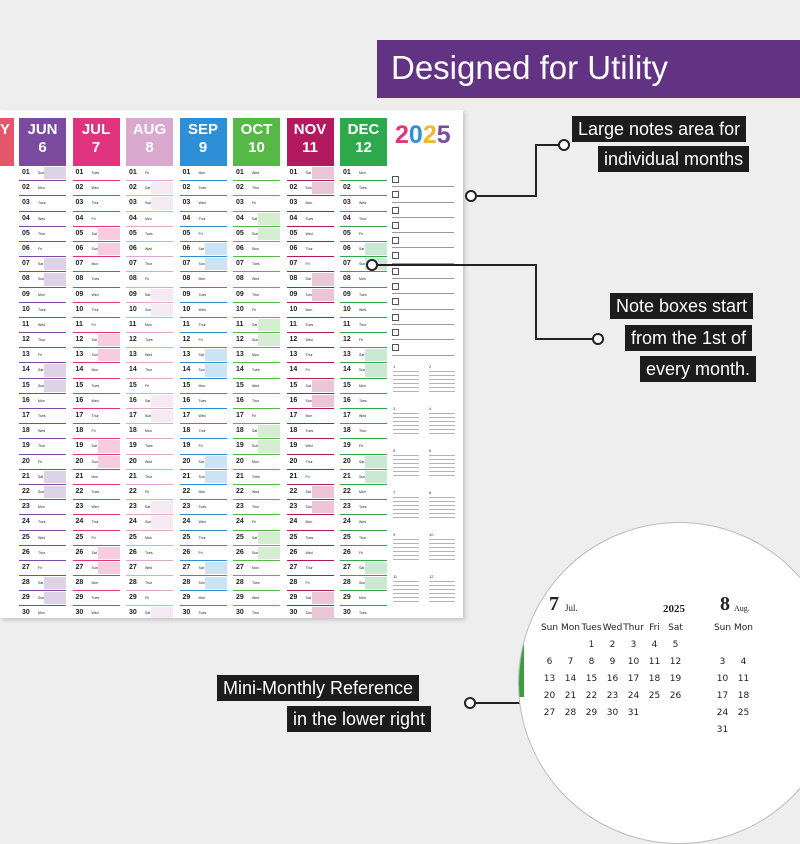 This screenshot has width=800, height=844. Describe the element at coordinates (96, 523) in the screenshot. I see `day-row: 24 Thur` at that location.